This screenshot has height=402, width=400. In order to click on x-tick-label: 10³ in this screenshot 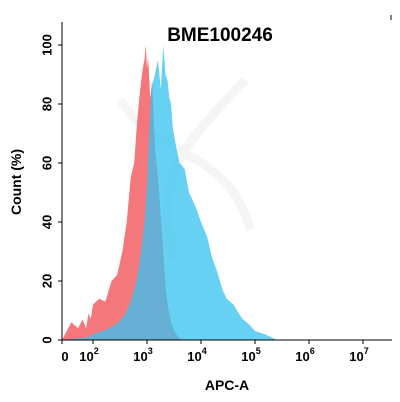, I will do `click(142, 355)`.